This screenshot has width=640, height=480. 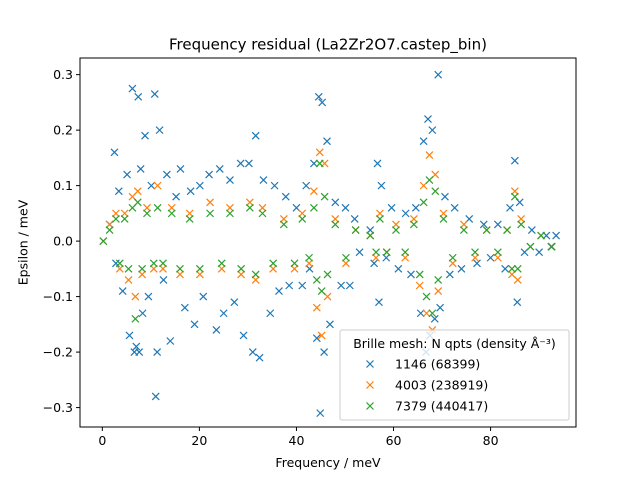 What do you see at coordinates (63, 74) in the screenshot?
I see `y-tick-label: 0.3` at bounding box center [63, 74].